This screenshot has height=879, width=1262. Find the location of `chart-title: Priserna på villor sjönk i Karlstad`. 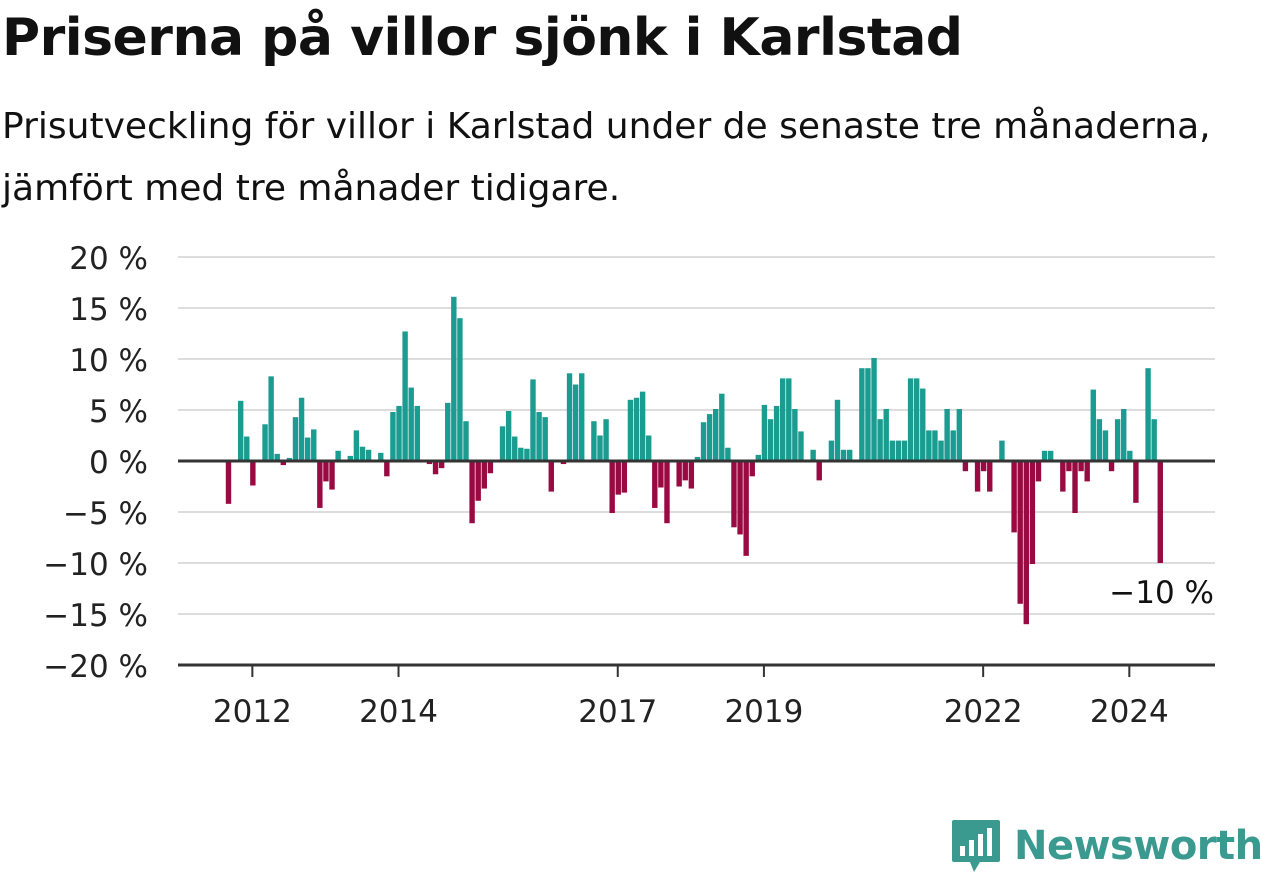

chart-title: Priserna på villor sjönk i Karlstad is located at coordinates (482, 38).